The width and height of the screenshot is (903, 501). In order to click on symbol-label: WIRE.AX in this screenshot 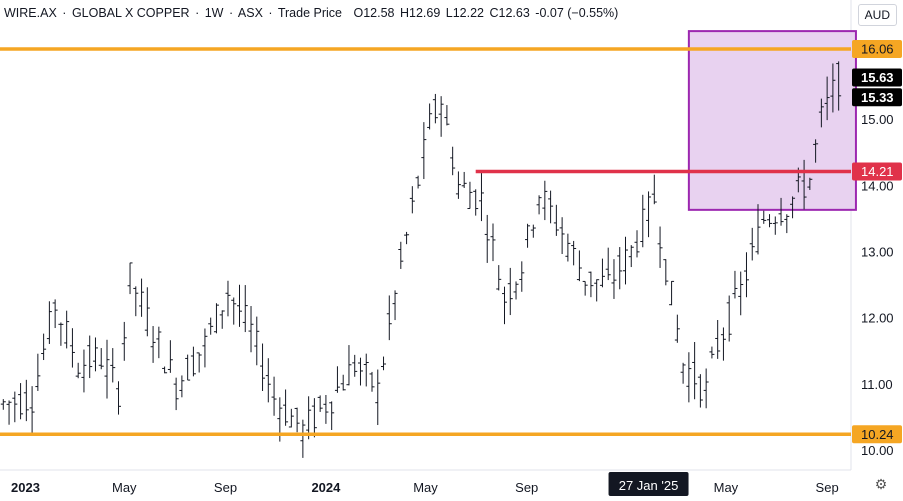, I will do `click(30, 13)`.